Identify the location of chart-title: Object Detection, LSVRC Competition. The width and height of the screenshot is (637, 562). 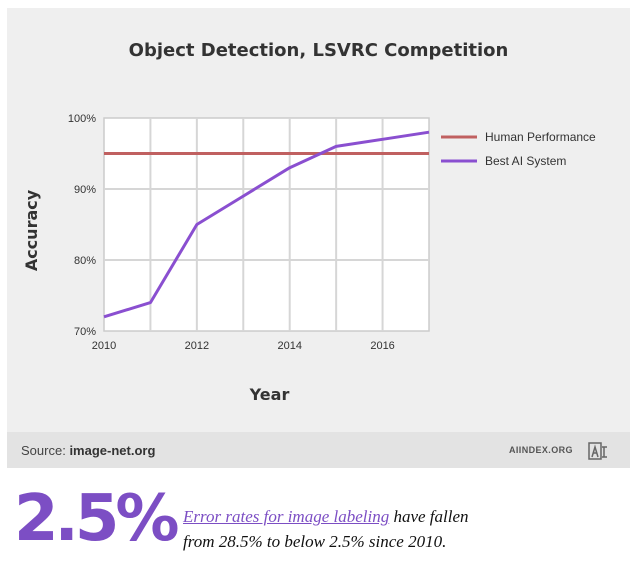
(318, 50).